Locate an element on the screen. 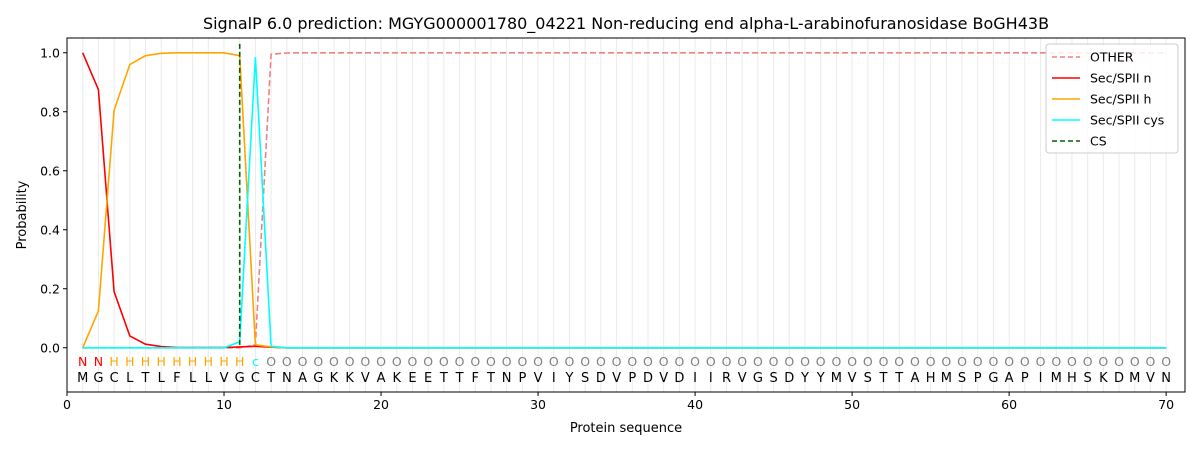 The image size is (1200, 454). x-tick-label: 0 is located at coordinates (67, 404).